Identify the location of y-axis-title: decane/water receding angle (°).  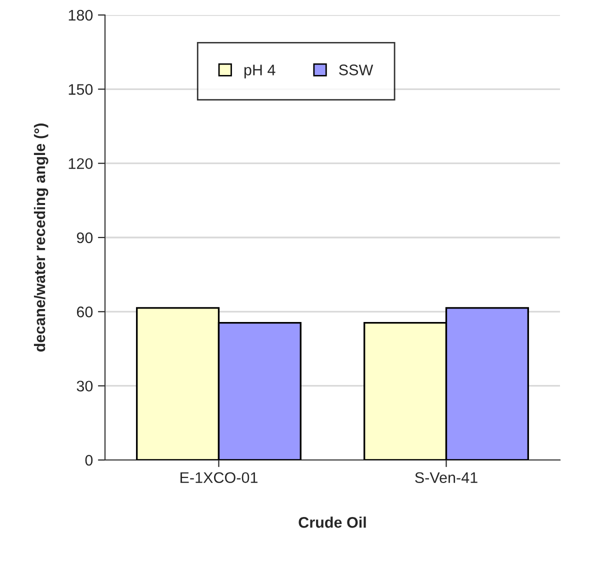
(41, 238).